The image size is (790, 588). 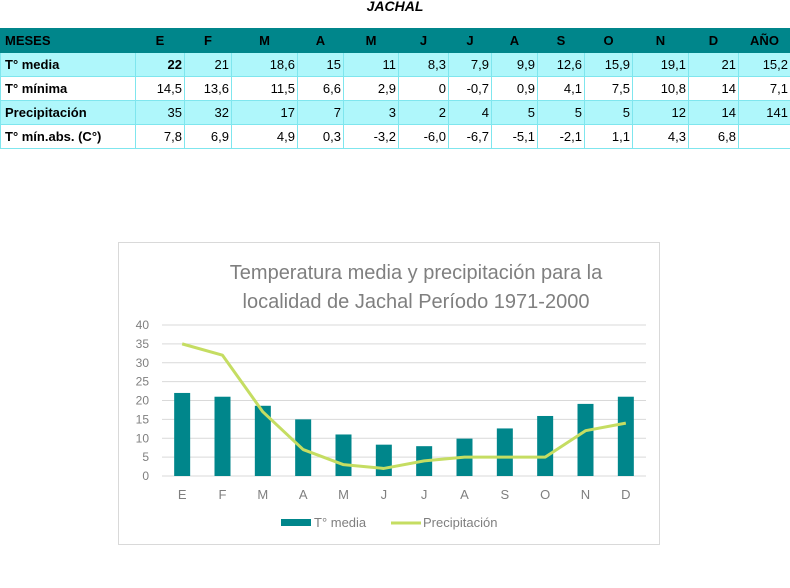 What do you see at coordinates (145, 476) in the screenshot?
I see `y-tick-label: 0` at bounding box center [145, 476].